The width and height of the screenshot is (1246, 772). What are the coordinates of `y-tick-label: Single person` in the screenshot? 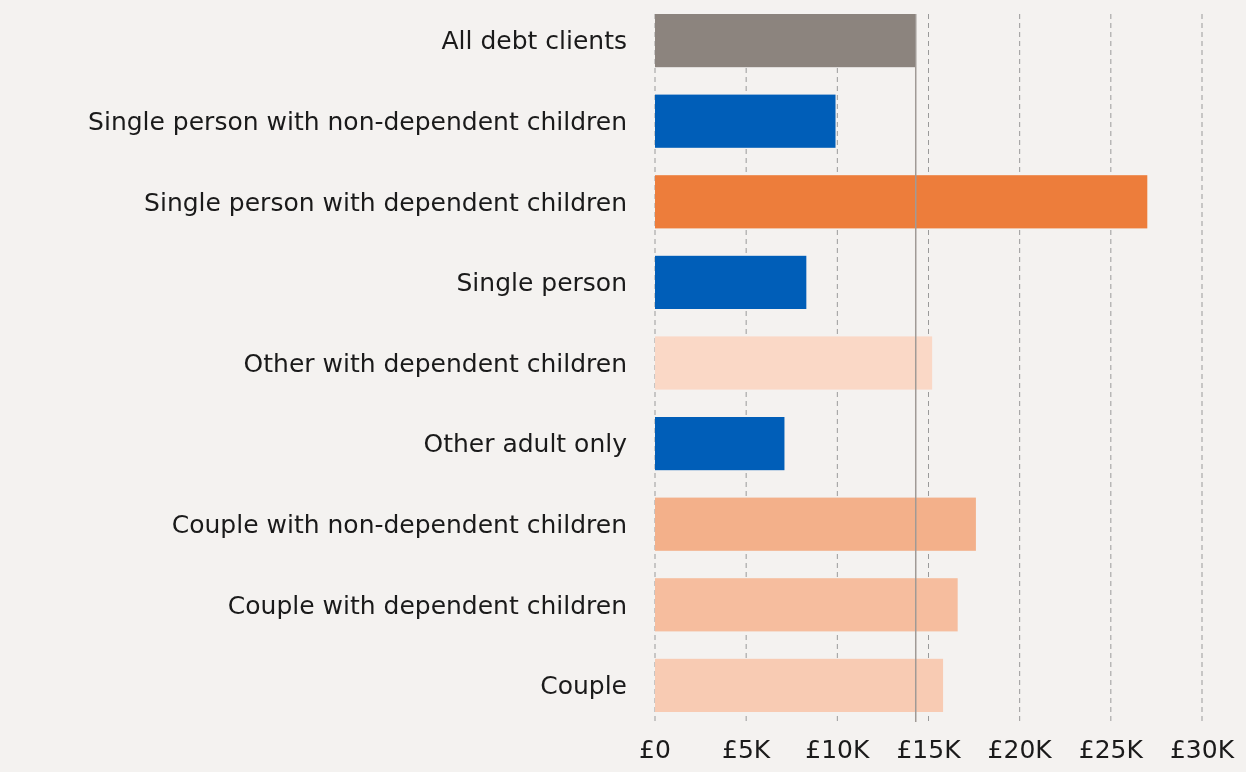 It's located at (541, 283).